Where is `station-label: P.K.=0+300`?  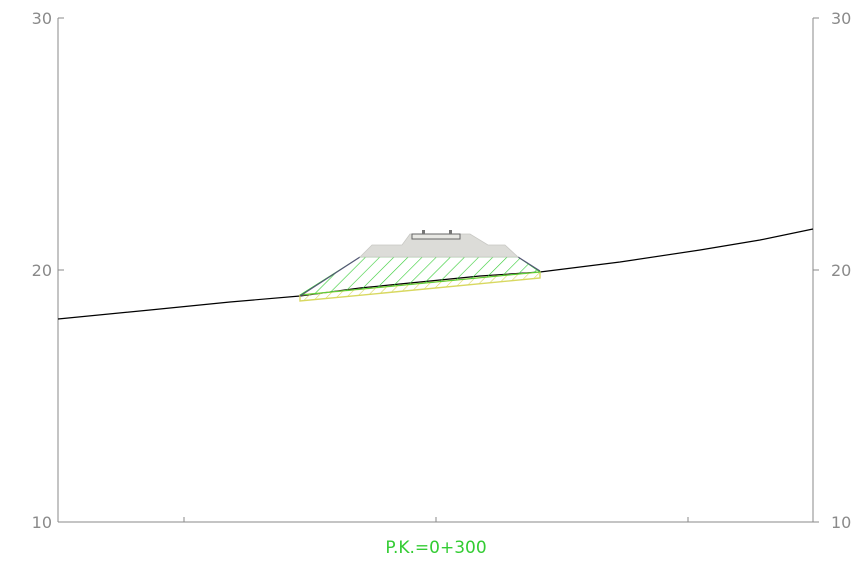
station-label: P.K.=0+300 is located at coordinates (435, 548).